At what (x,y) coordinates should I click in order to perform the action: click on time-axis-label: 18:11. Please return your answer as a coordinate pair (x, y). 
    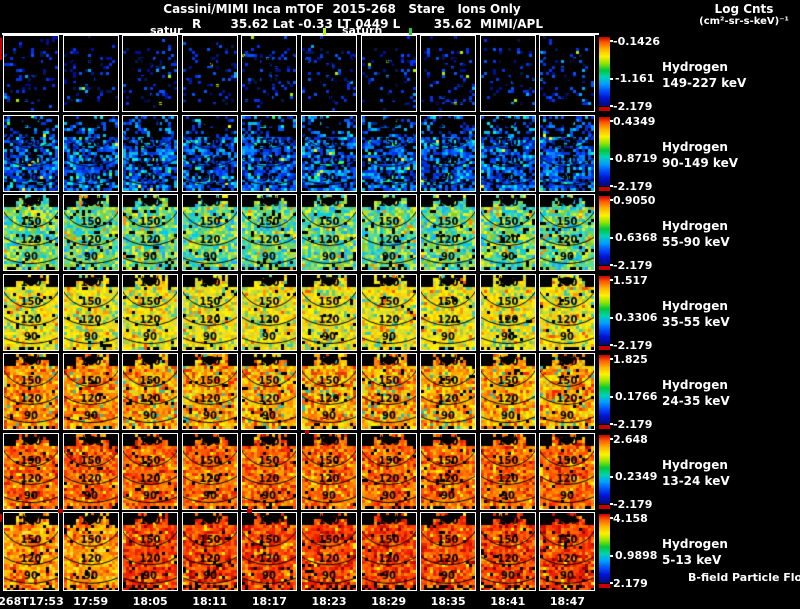
    Looking at the image, I should click on (210, 601).